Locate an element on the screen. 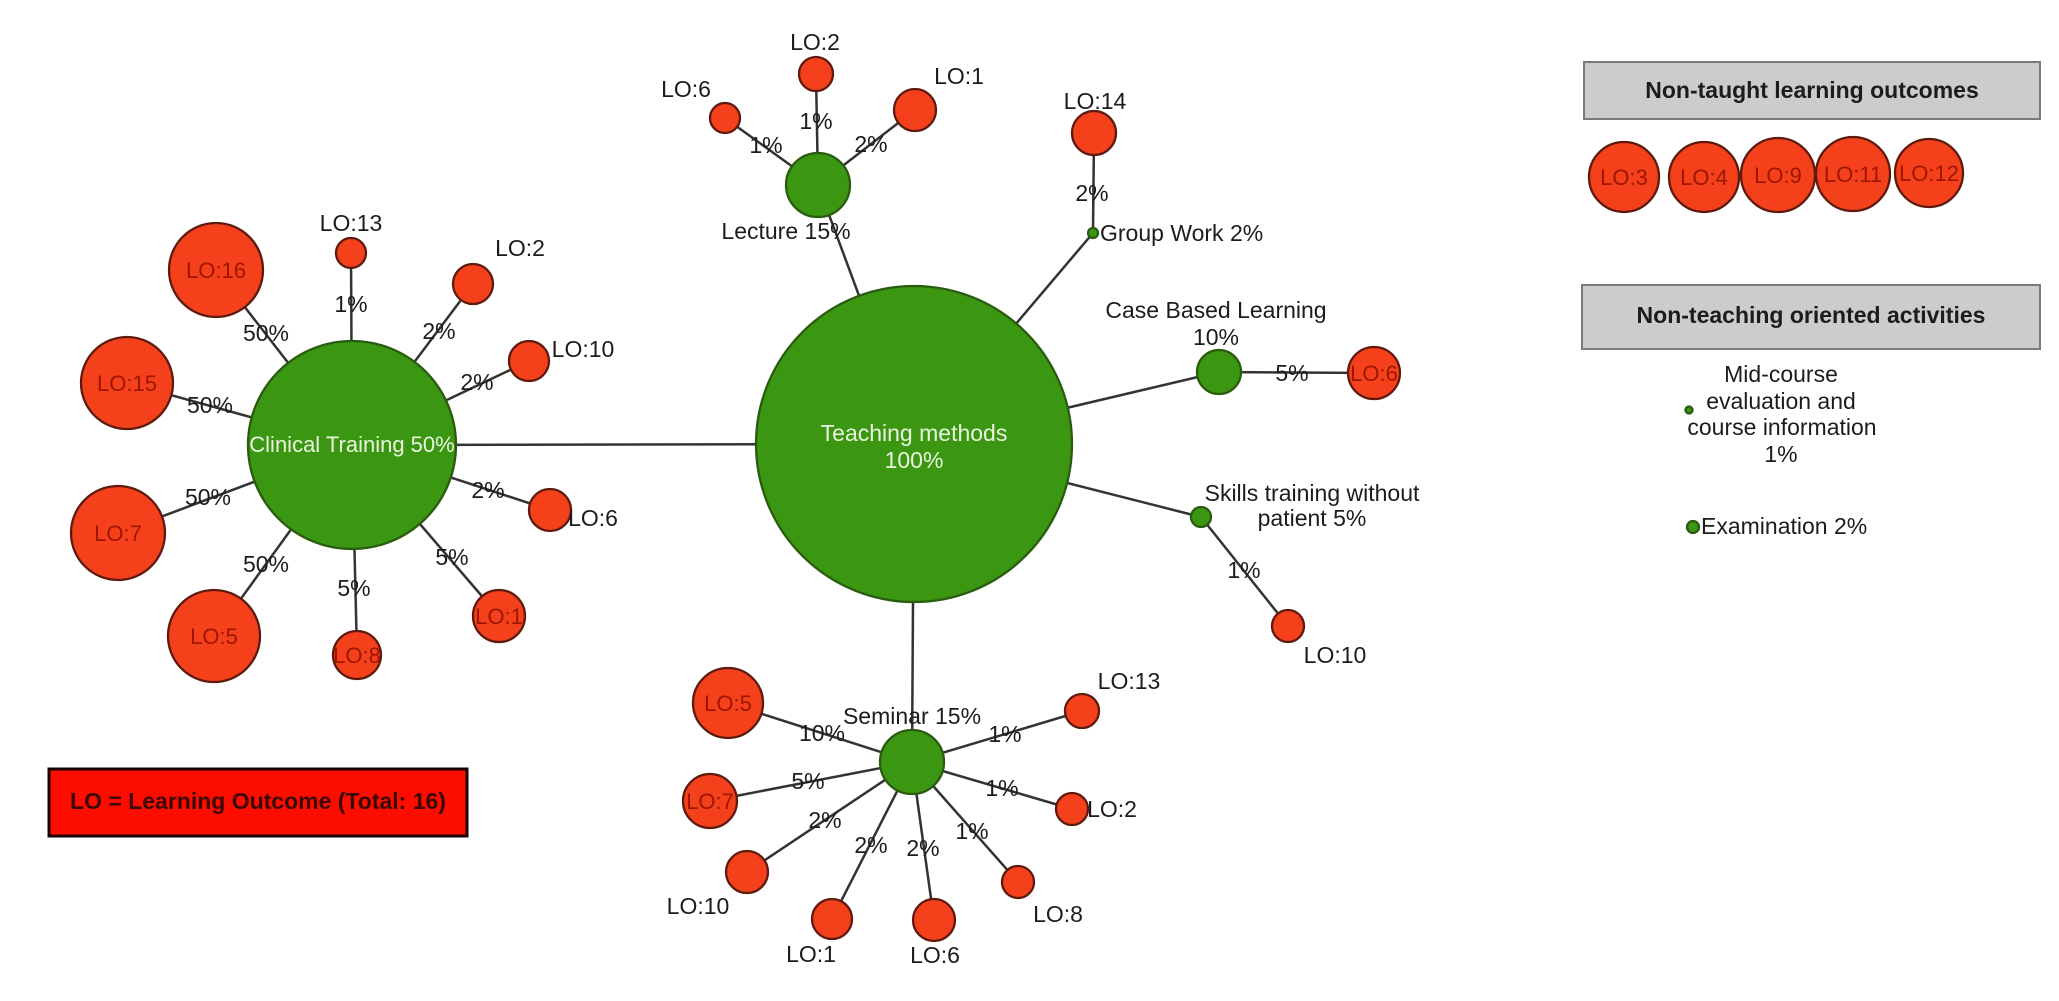  svg-text: LO:16 is located at coordinates (216, 270).